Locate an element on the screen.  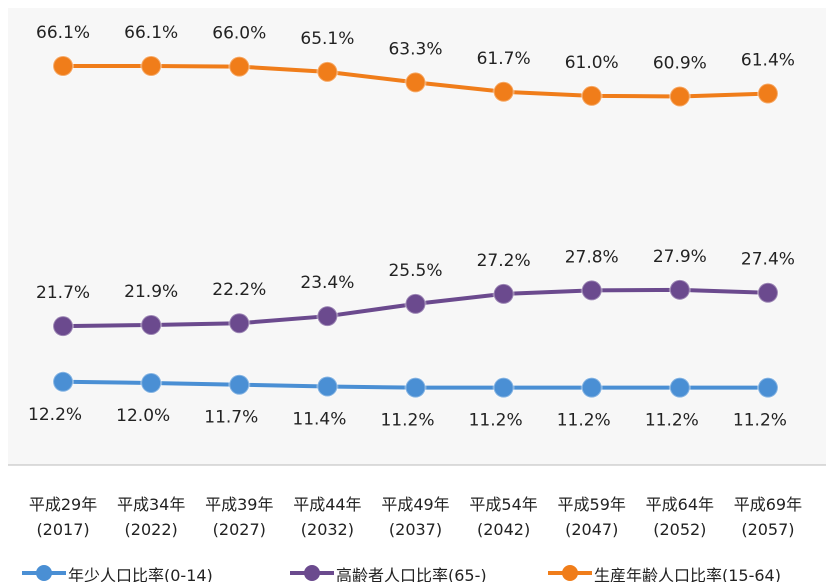
data-label: 65.1% is located at coordinates (327, 39).